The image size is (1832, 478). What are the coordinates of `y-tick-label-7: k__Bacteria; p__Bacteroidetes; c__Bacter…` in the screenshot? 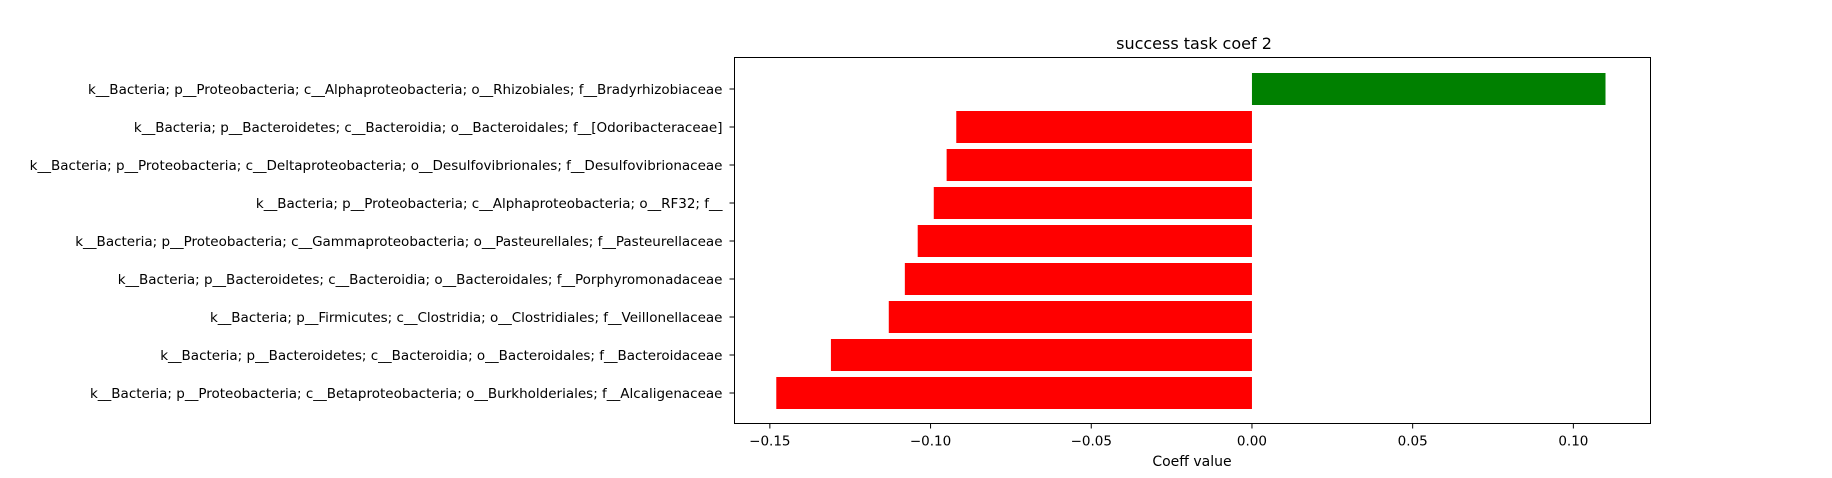 It's located at (441, 356).